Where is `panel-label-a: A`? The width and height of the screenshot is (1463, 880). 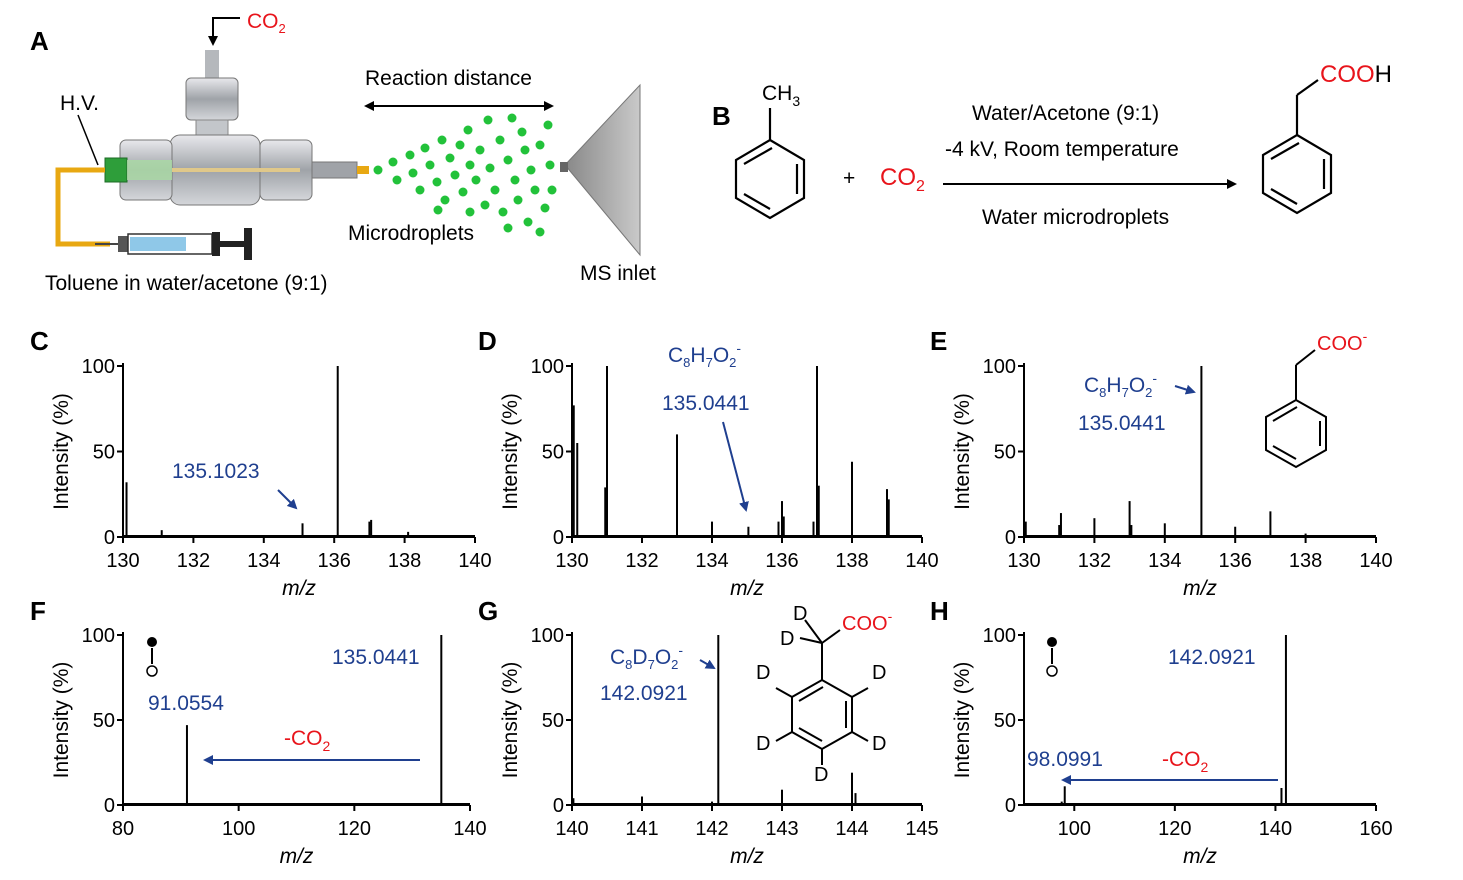
panel-label-a: A is located at coordinates (39, 41).